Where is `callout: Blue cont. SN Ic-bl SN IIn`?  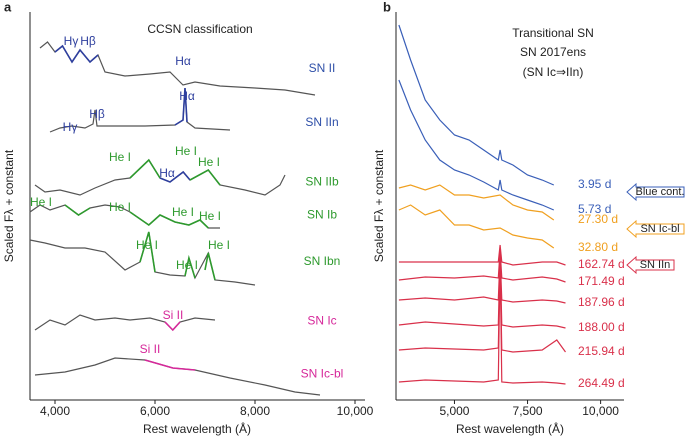 callout: Blue cont. SN Ic-bl SN IIn is located at coordinates (655, 228).